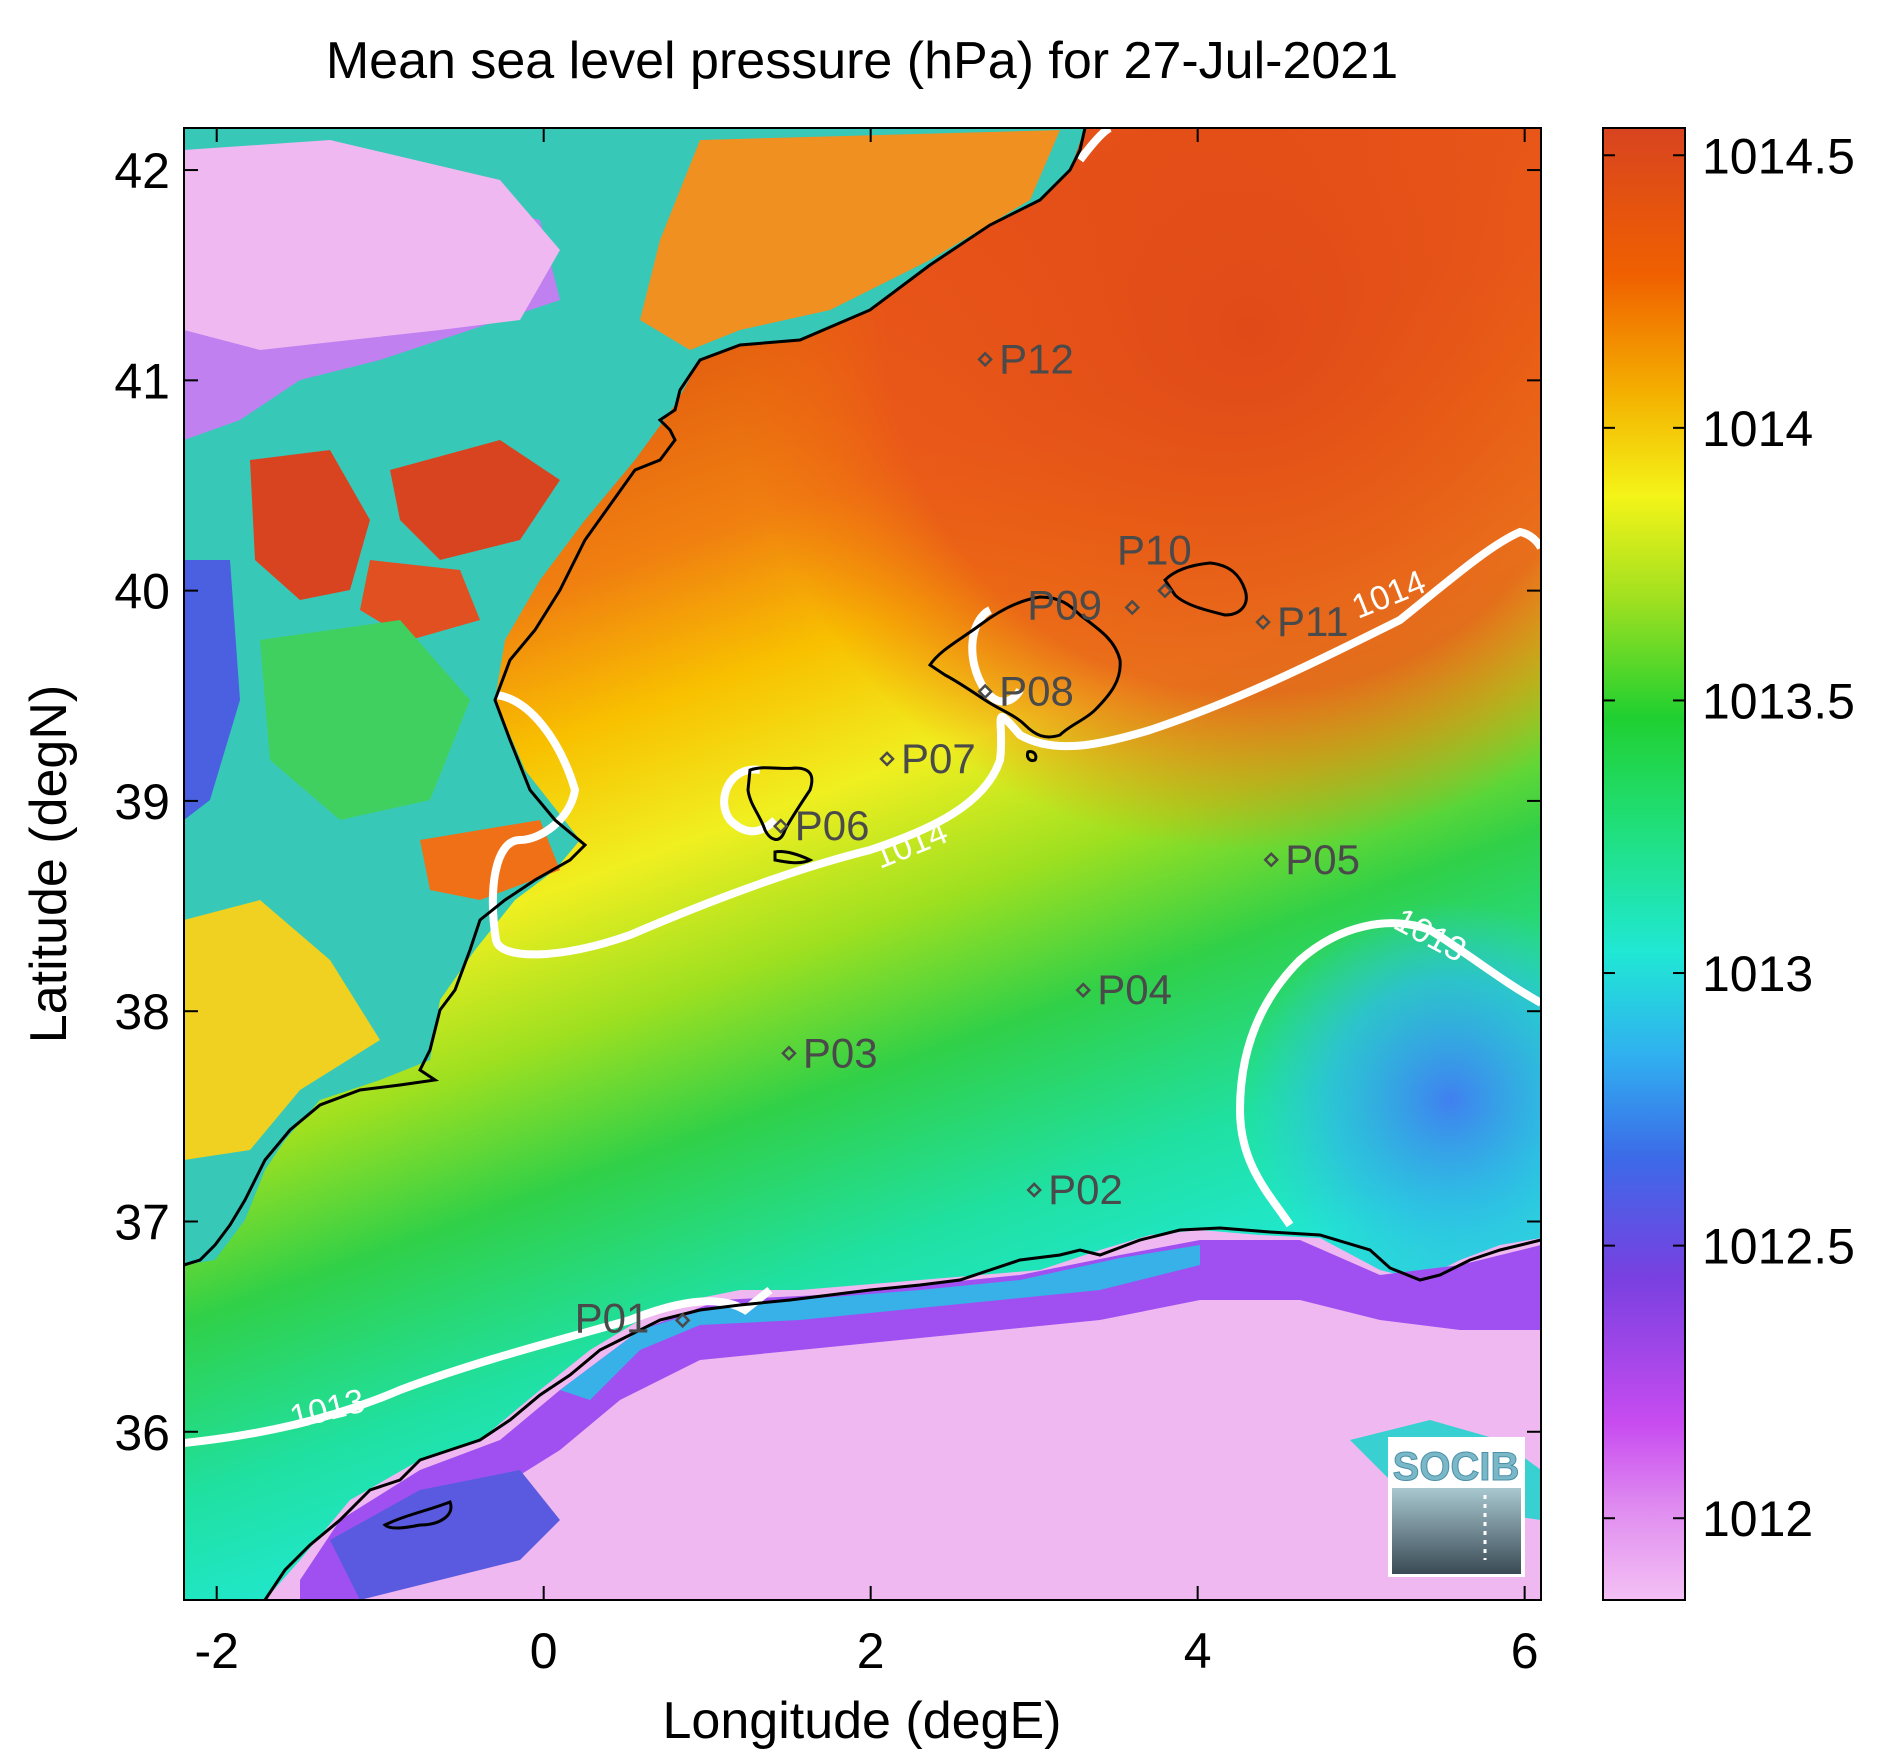 Image resolution: width=1904 pixels, height=1758 pixels. Describe the element at coordinates (840, 1052) in the screenshot. I see `station-label: P03` at that location.